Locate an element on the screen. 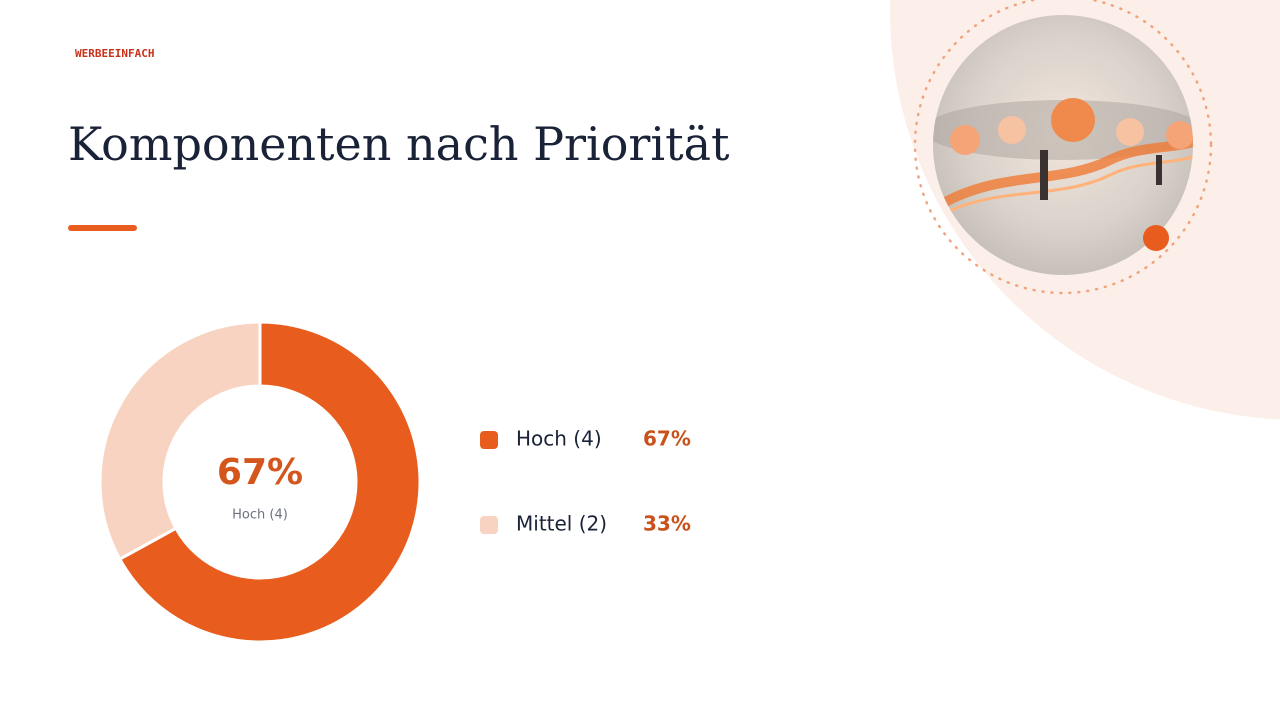  dotted-ring is located at coordinates (1063, 147).